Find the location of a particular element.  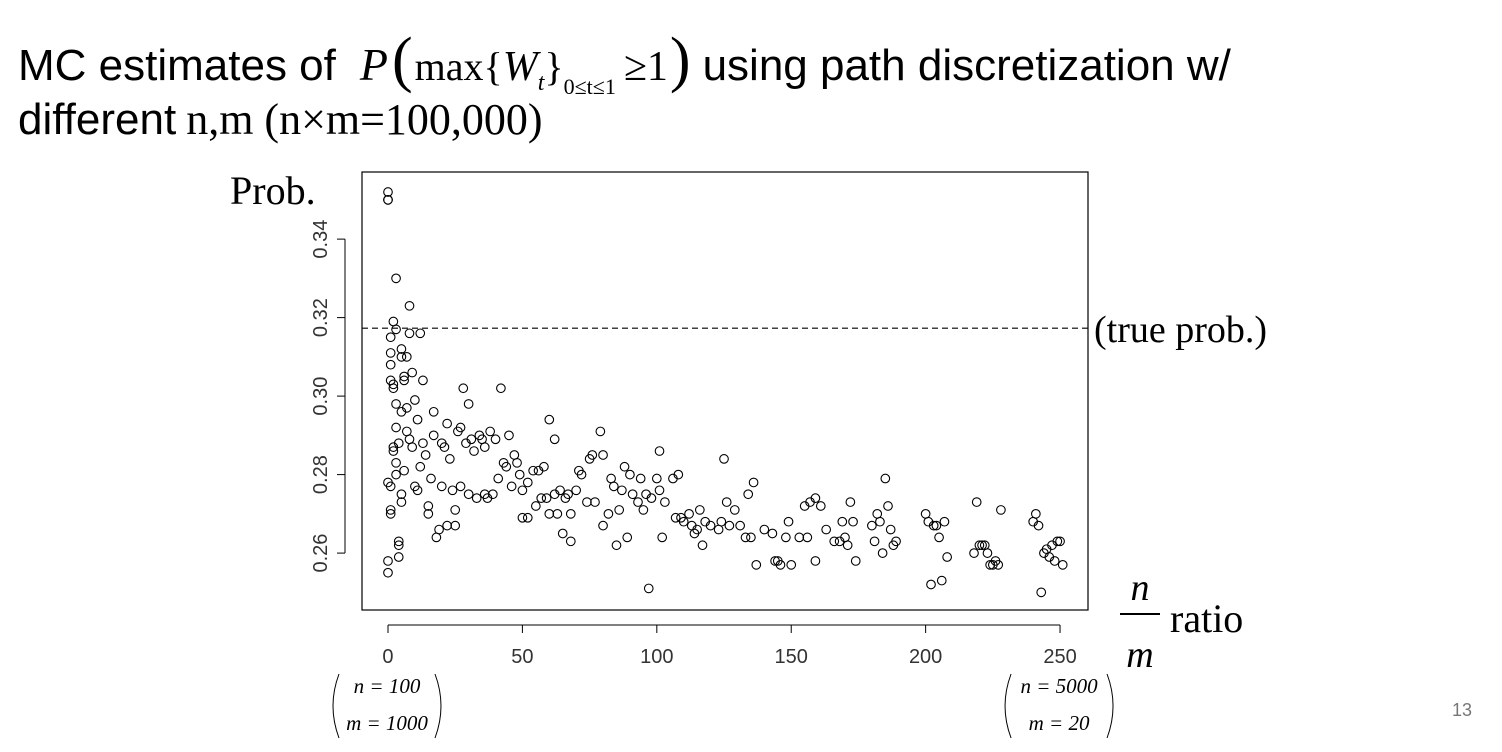

x-label: ratio is located at coordinates (1206, 618).